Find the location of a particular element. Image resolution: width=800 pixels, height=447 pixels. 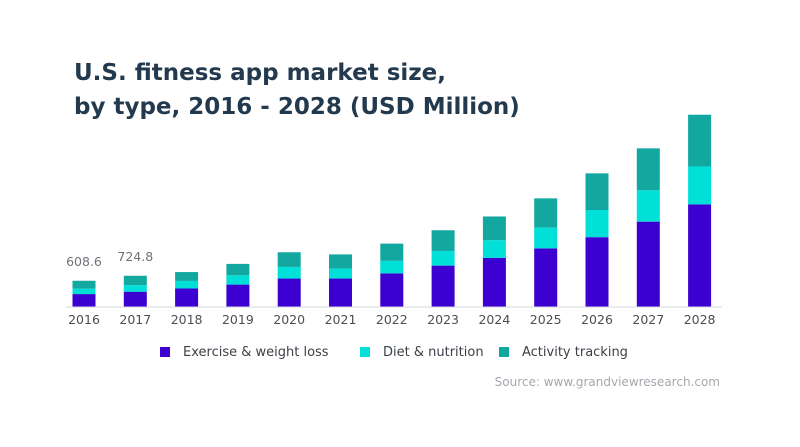

bar-exercise-weight-loss-2017 is located at coordinates (135, 299).